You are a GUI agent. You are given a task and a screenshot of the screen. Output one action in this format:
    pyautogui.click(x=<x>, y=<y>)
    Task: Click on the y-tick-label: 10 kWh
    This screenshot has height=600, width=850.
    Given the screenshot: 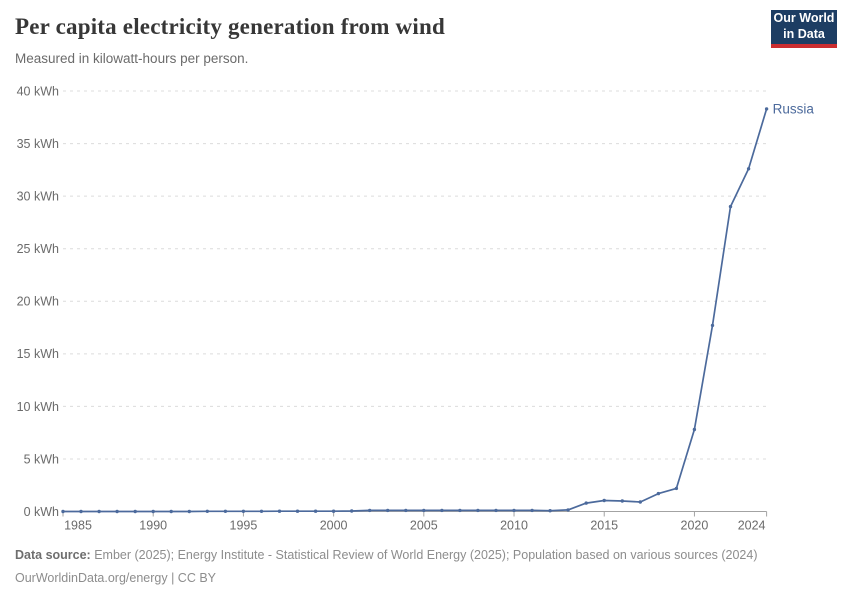 What is the action you would take?
    pyautogui.click(x=38, y=407)
    